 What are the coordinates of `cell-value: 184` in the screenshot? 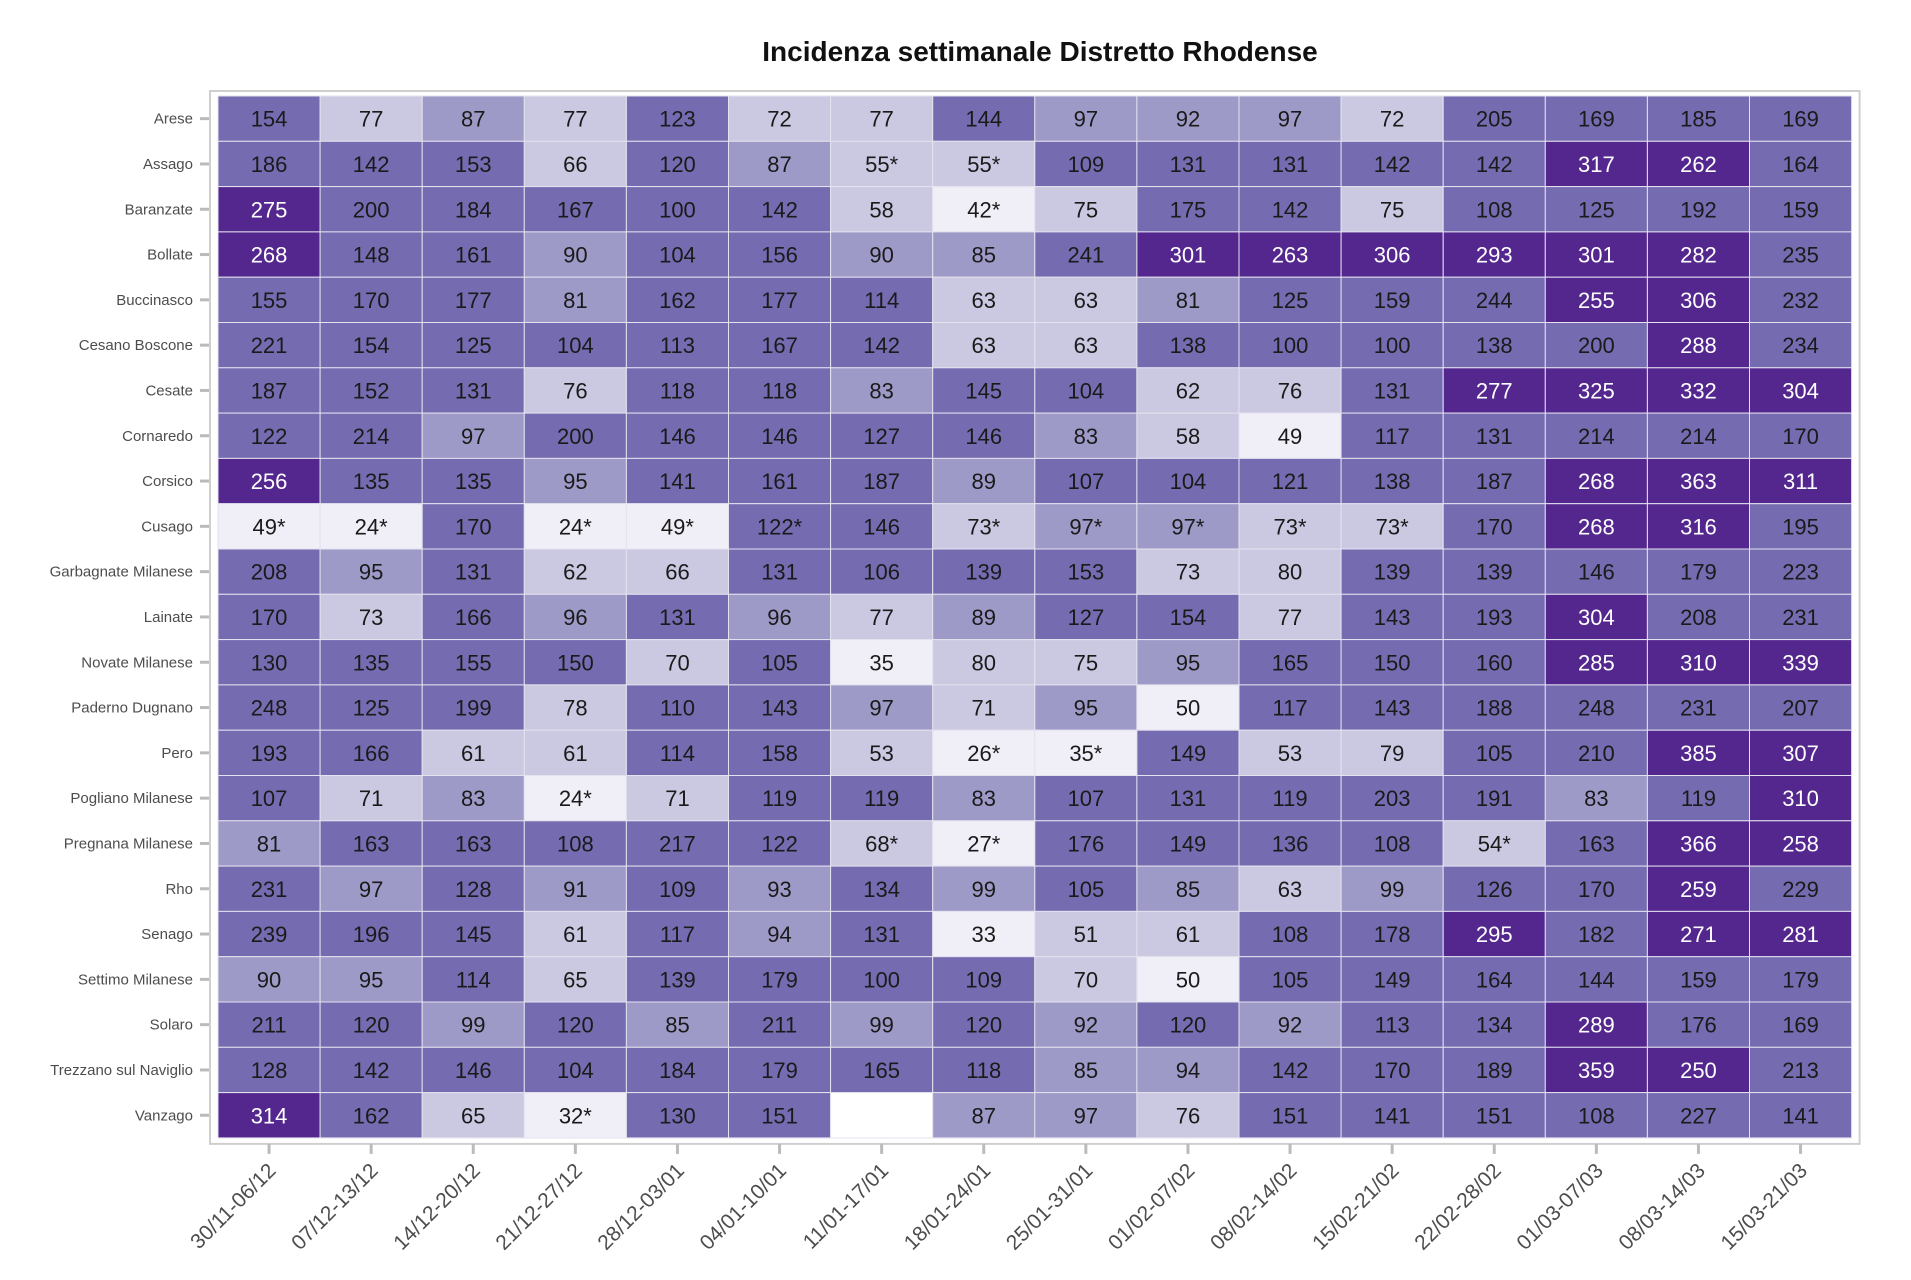 It's located at (677, 1070).